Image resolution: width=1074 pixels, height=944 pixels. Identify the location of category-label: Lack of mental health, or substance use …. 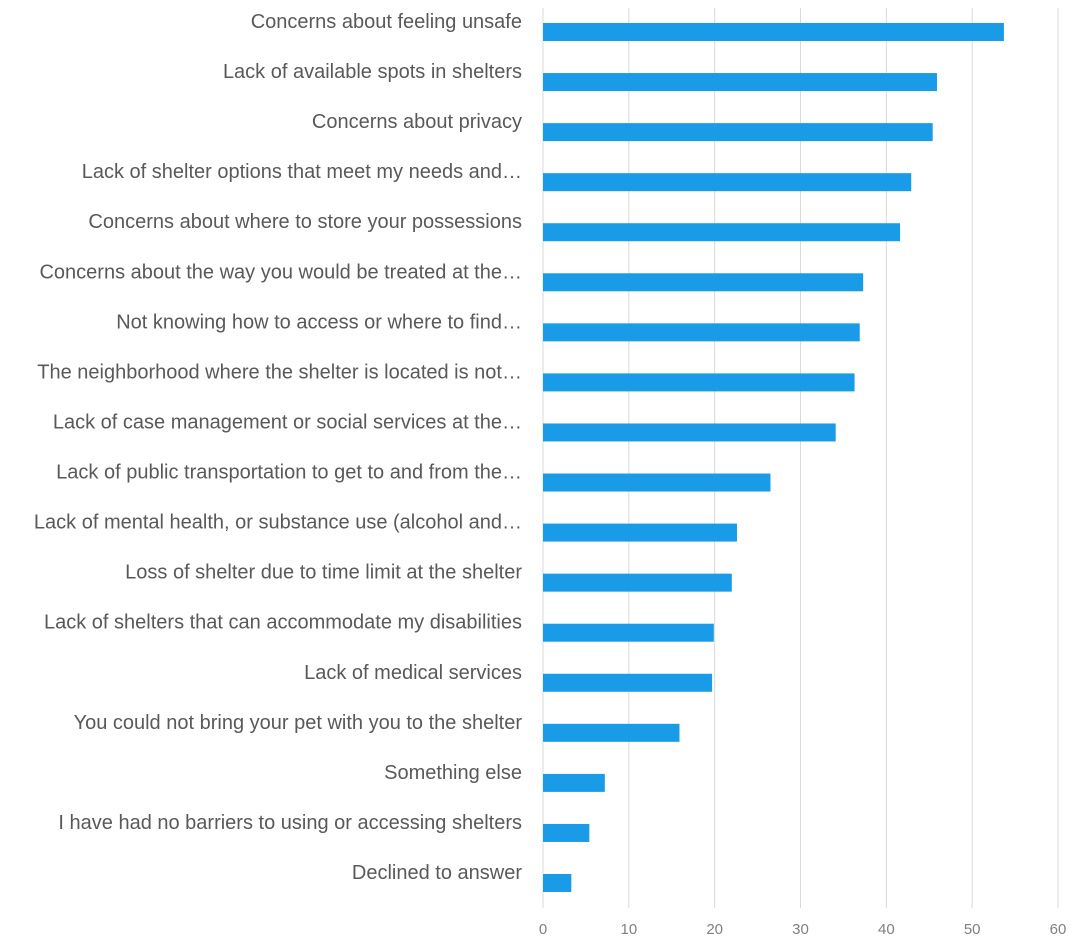
(278, 523).